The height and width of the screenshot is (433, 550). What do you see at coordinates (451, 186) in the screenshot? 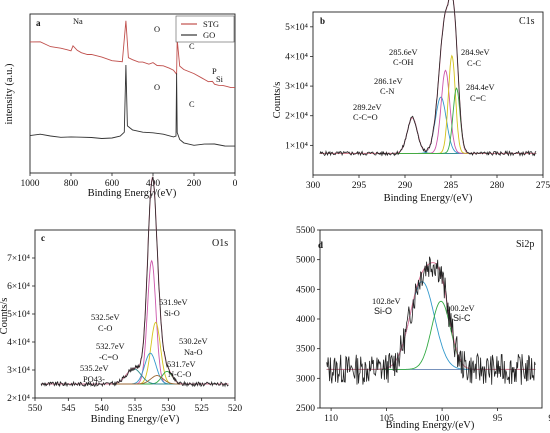
I see `x-tick-label: 285` at bounding box center [451, 186].